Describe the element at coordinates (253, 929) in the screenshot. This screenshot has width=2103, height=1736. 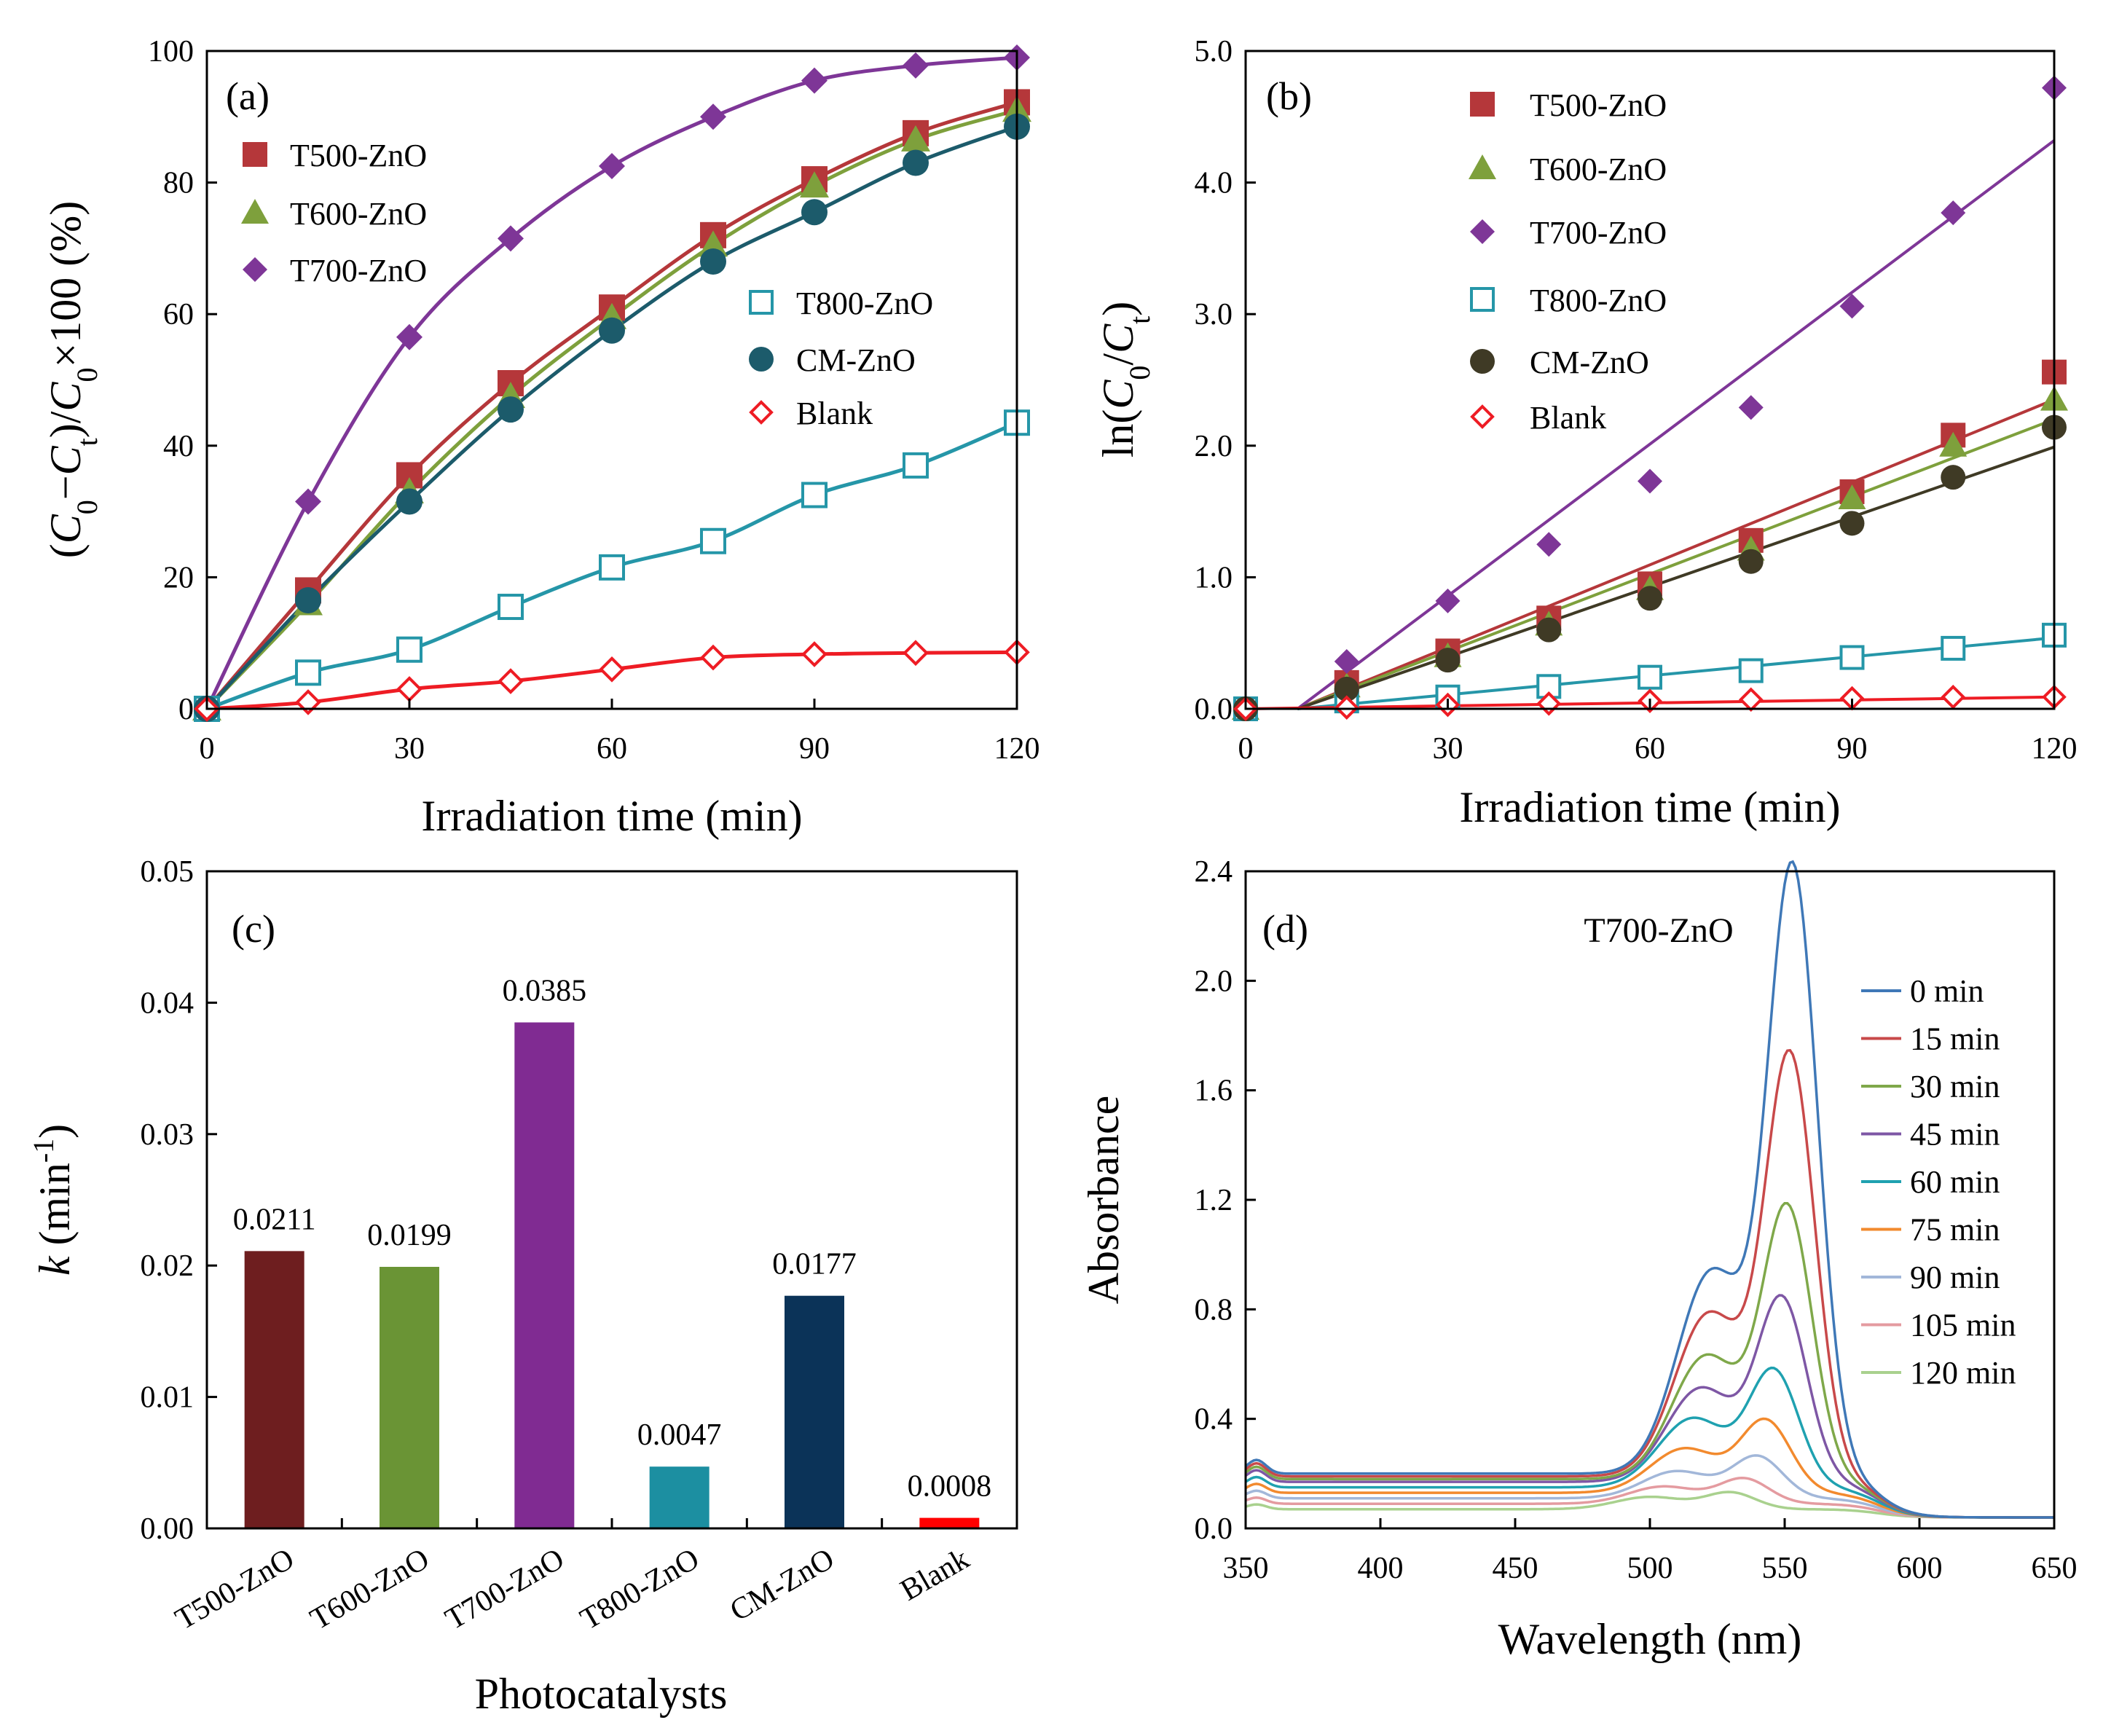
I see `panel-c-label: (c)` at that location.